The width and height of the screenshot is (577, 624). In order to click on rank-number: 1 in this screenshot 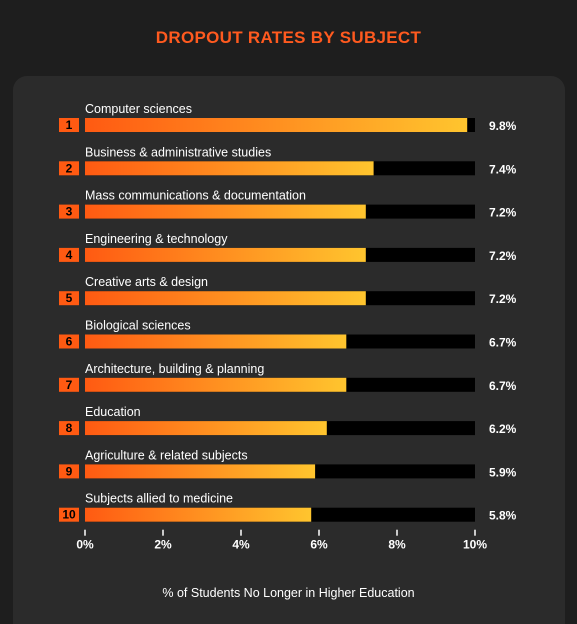, I will do `click(69, 125)`.